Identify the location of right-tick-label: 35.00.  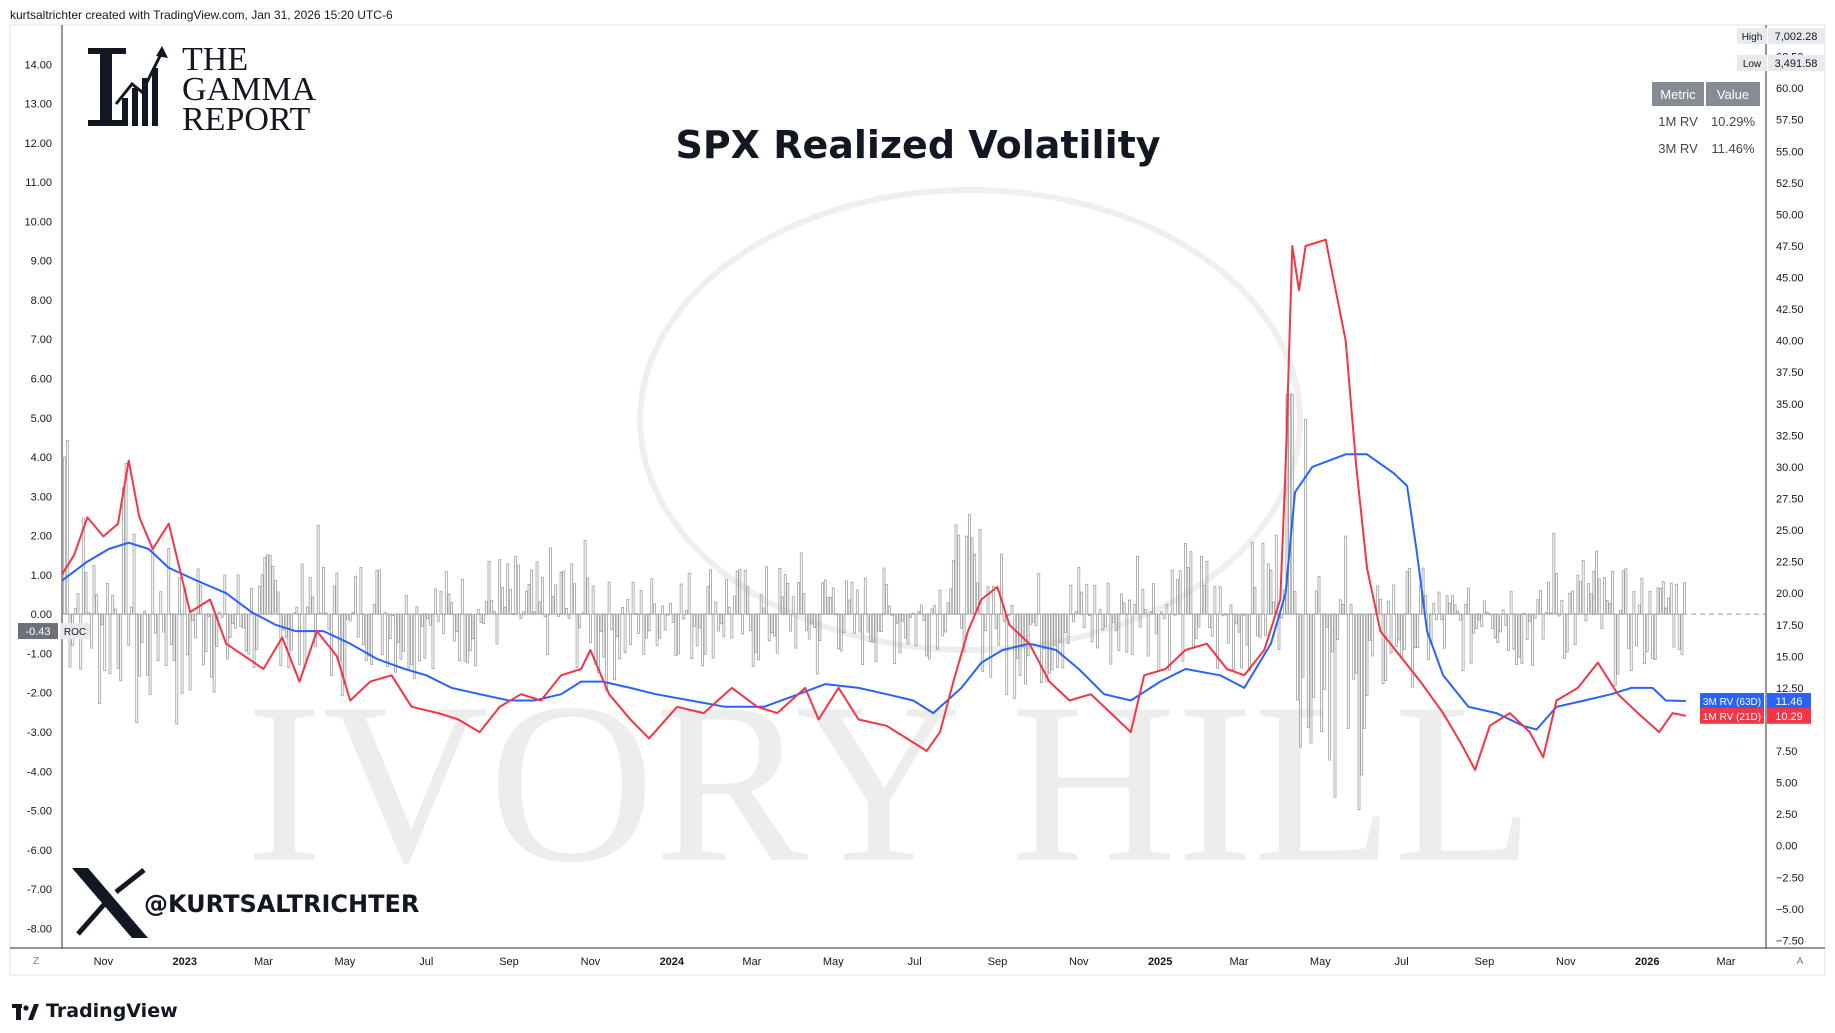
(1790, 405).